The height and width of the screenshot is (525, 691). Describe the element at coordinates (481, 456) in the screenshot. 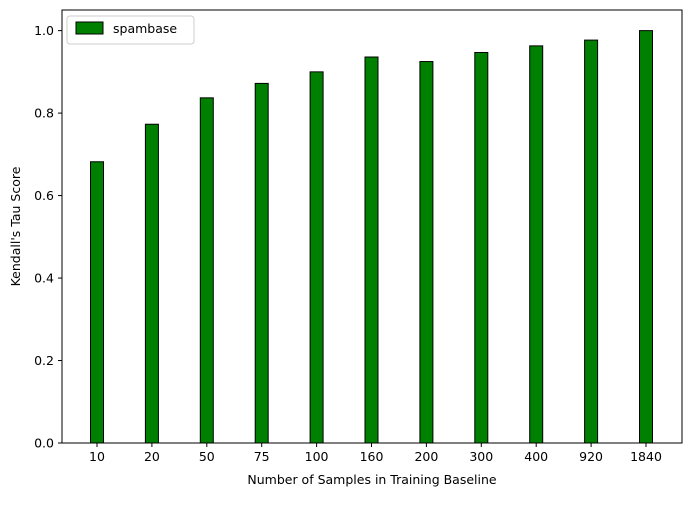

I see `x-tick-label: 300` at that location.